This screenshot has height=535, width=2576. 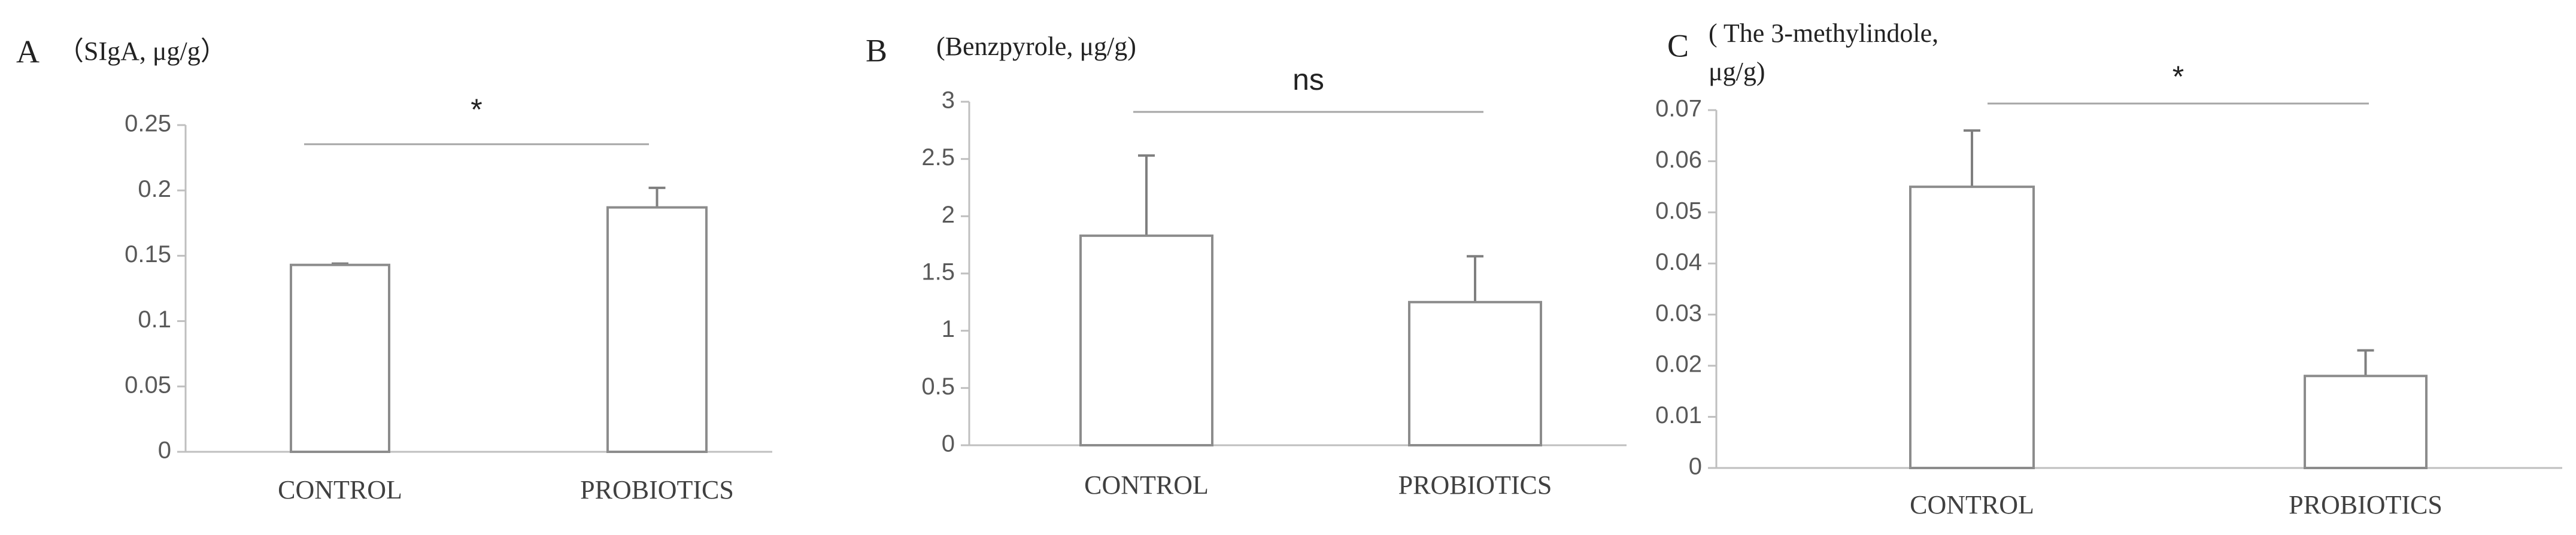 I want to click on panel-label: A, so click(x=28, y=51).